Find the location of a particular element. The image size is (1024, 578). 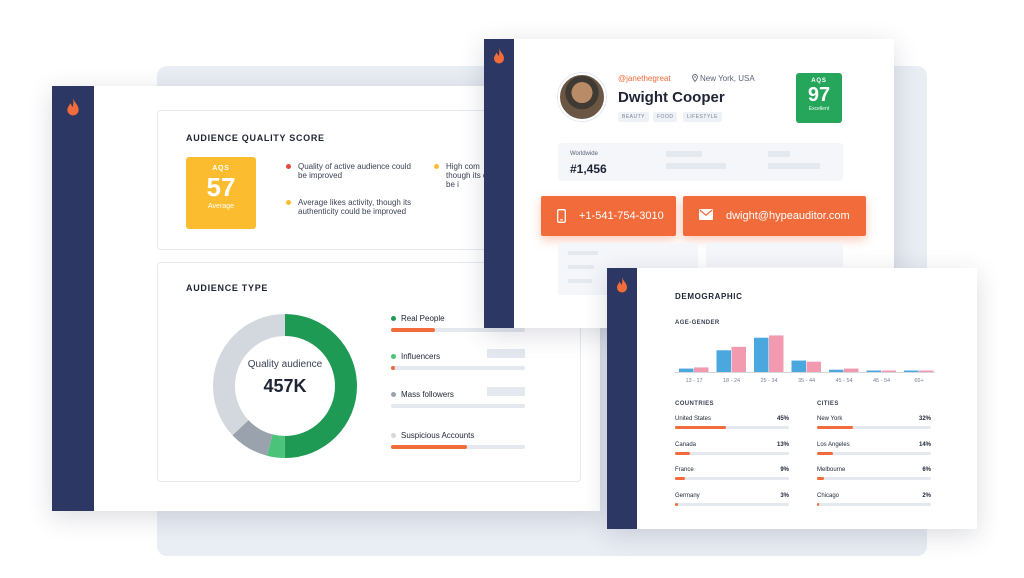

quality-note-text: High com though its could be i is located at coordinates (474, 175).